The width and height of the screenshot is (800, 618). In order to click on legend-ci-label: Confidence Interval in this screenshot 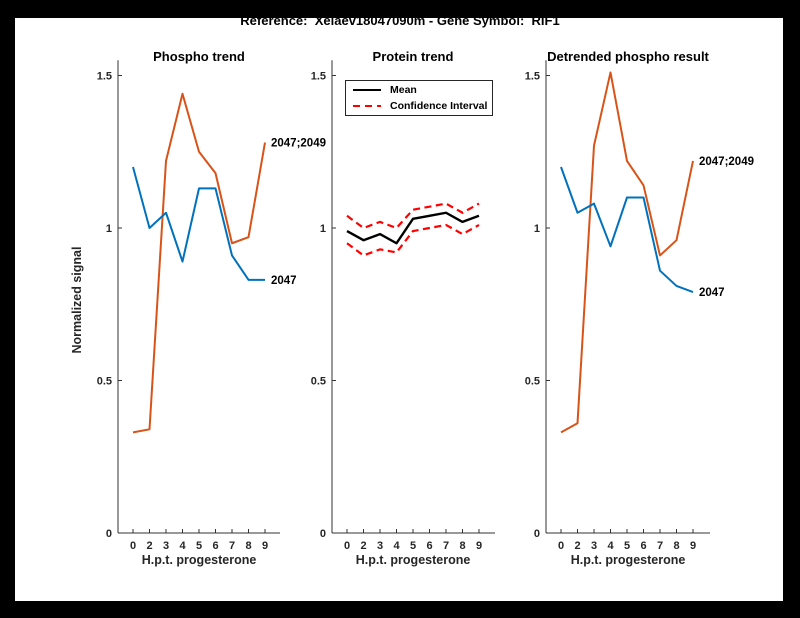, I will do `click(439, 106)`.